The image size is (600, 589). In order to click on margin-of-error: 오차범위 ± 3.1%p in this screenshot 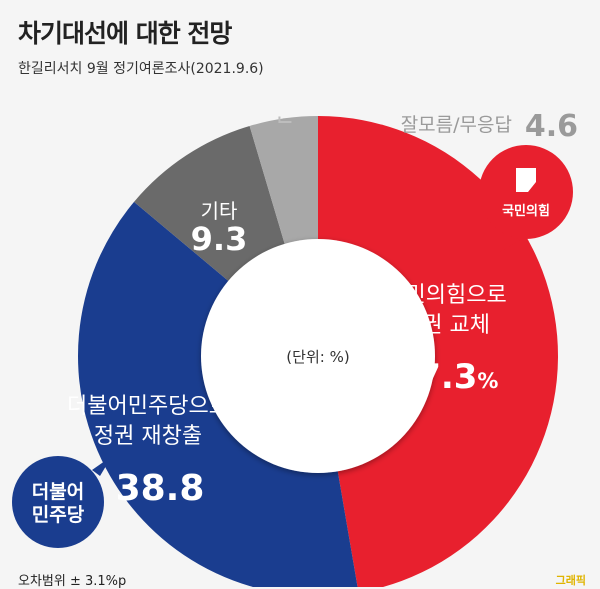, I will do `click(72, 581)`.